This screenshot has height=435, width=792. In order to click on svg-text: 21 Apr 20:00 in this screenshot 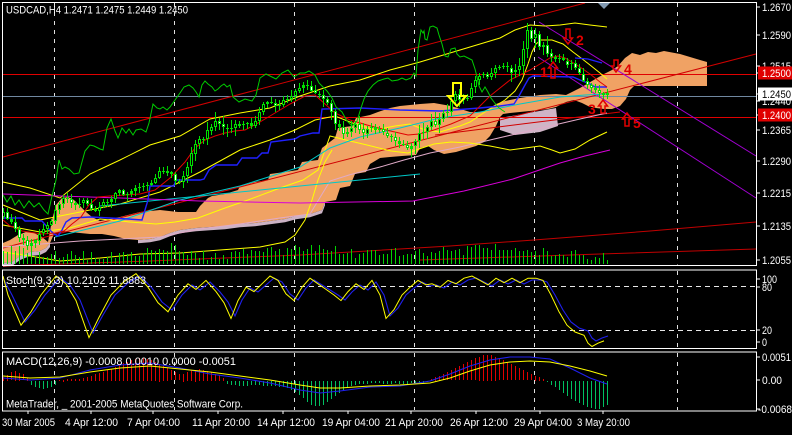, I will do `click(414, 423)`.